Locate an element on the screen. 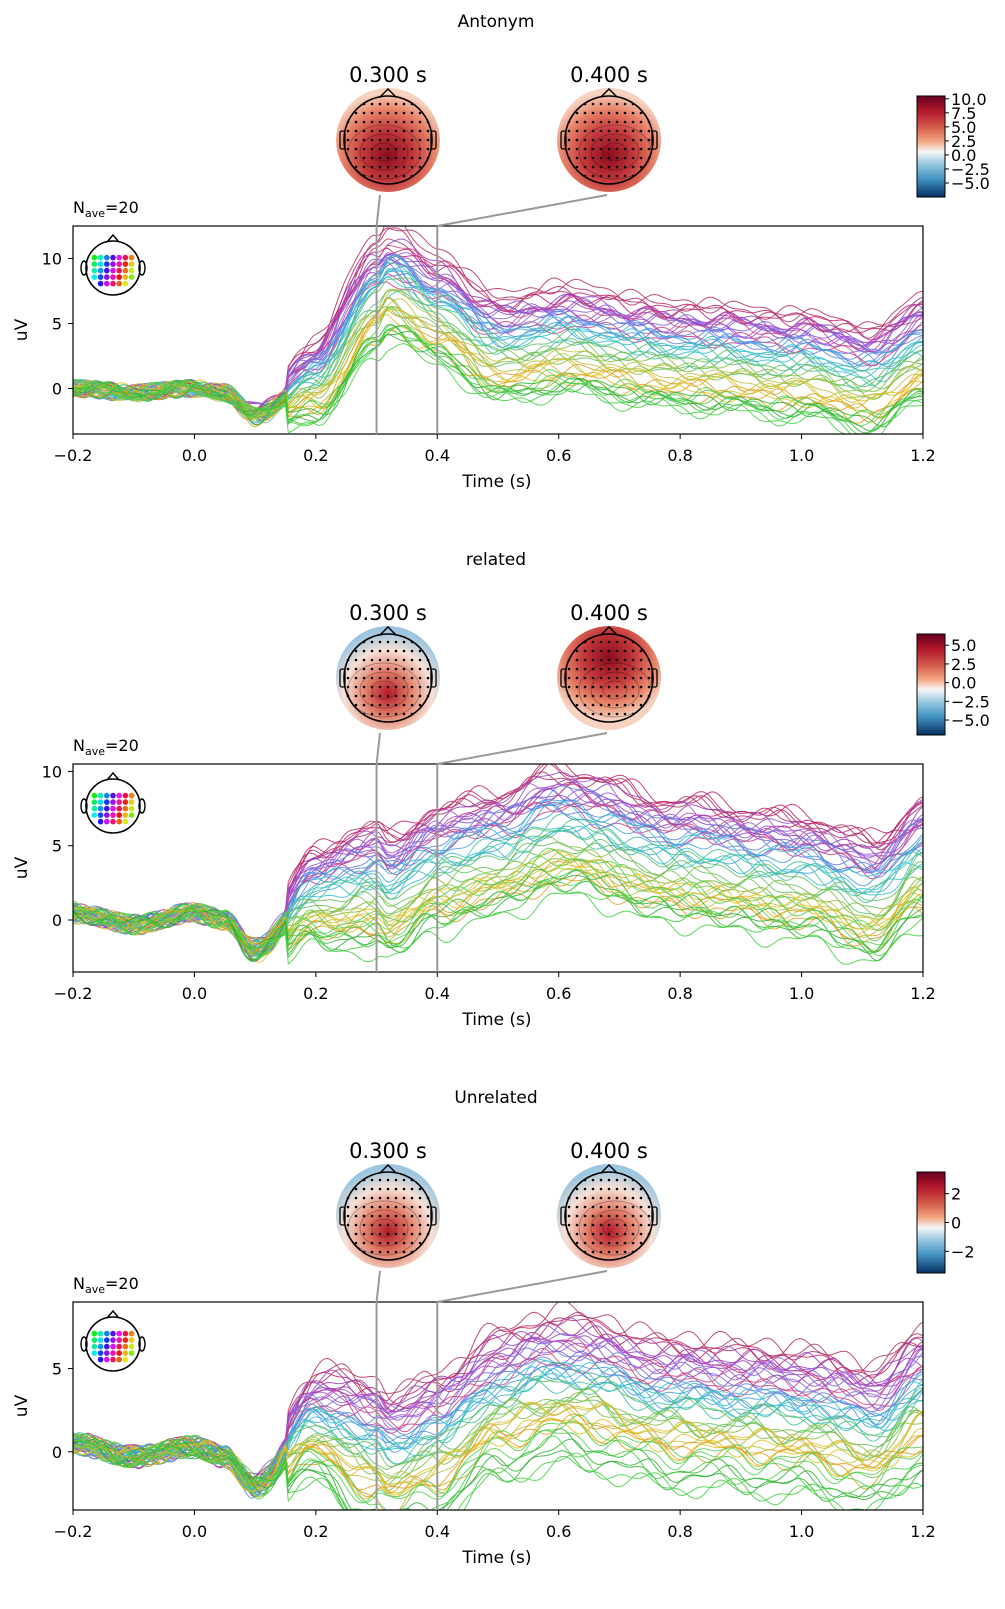  x-tick-label: 1.0 is located at coordinates (801, 1531).